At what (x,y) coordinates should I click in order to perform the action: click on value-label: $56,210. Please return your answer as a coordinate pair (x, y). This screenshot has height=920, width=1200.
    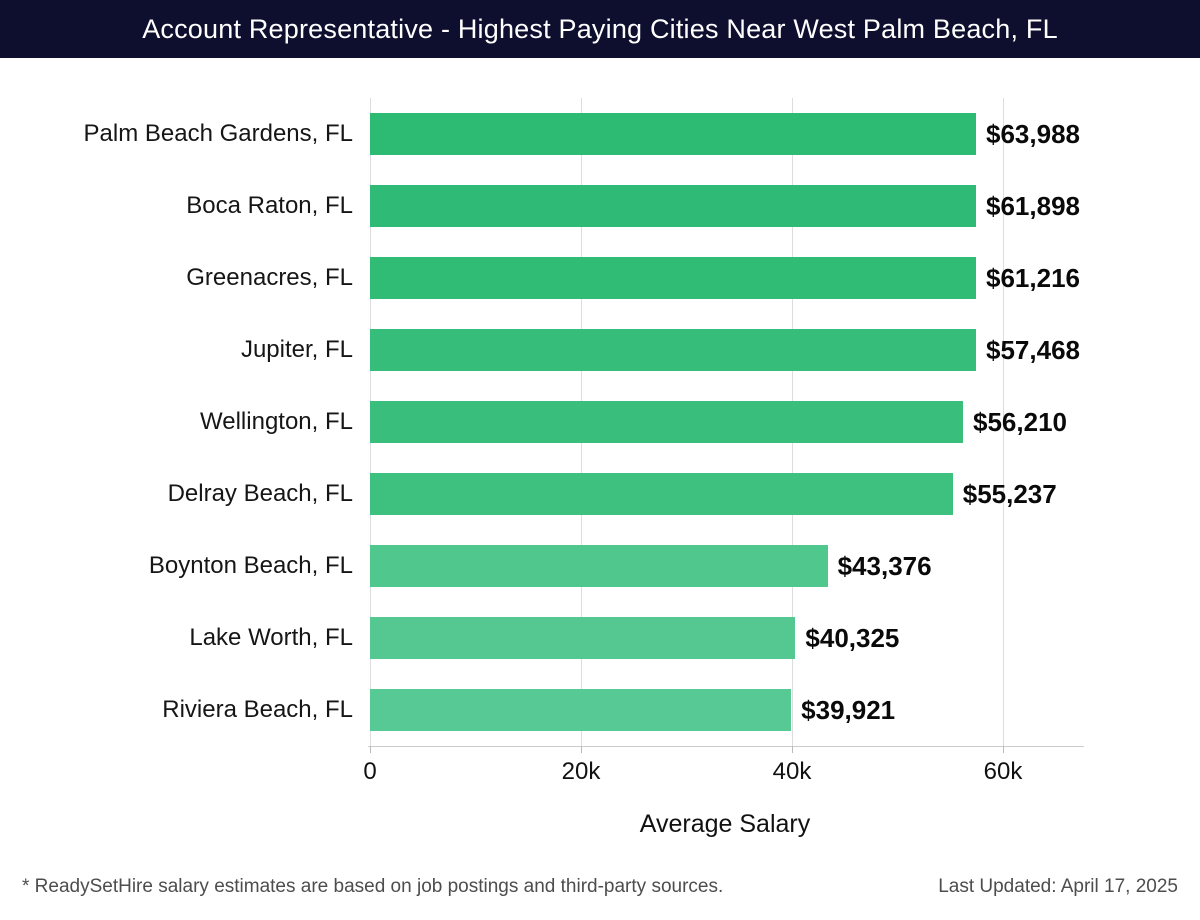
    Looking at the image, I should click on (1020, 421).